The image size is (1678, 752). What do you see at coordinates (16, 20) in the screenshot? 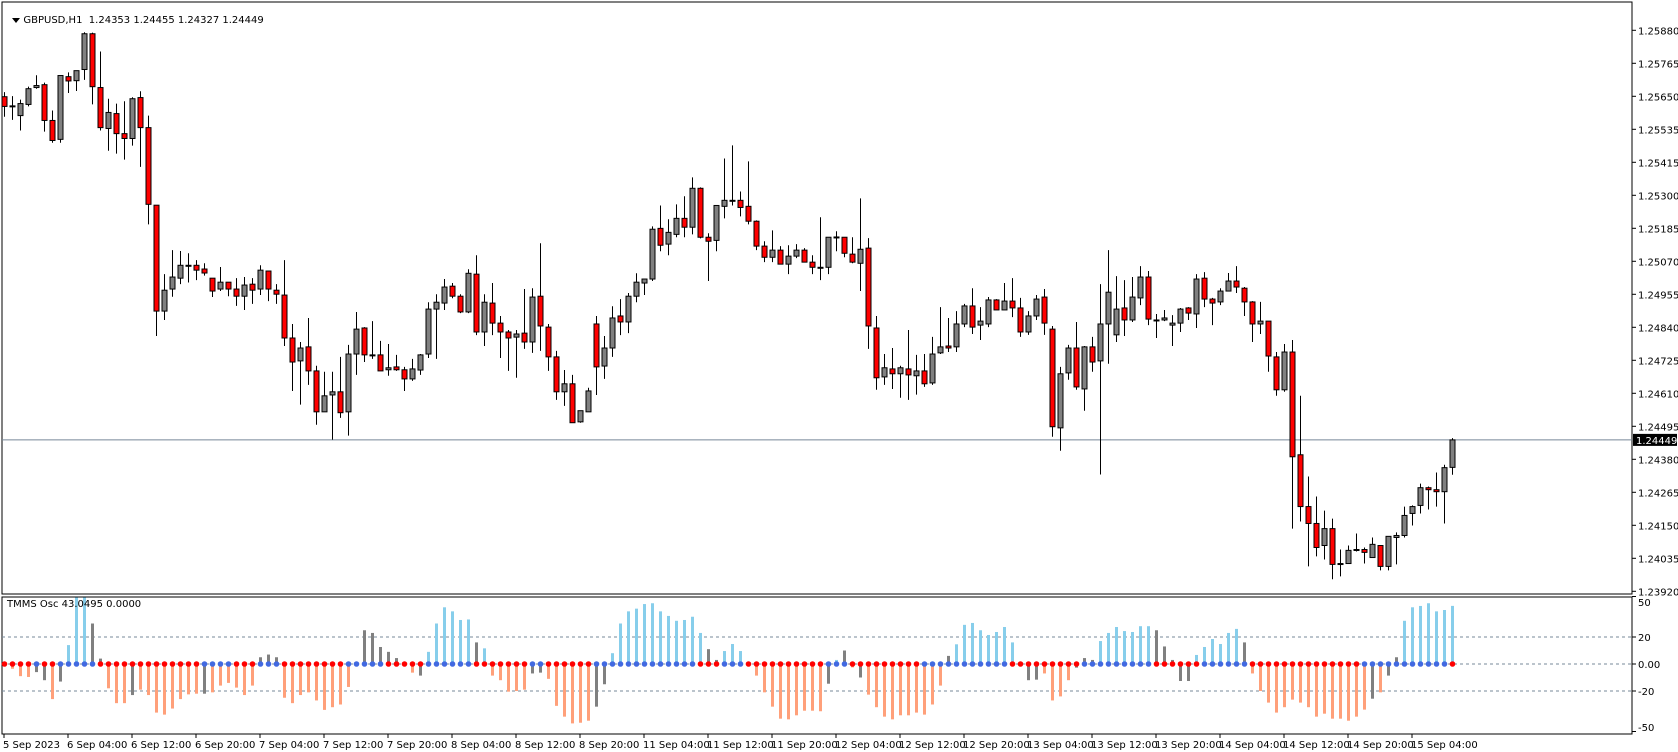
I see `triangle-down-icon` at bounding box center [16, 20].